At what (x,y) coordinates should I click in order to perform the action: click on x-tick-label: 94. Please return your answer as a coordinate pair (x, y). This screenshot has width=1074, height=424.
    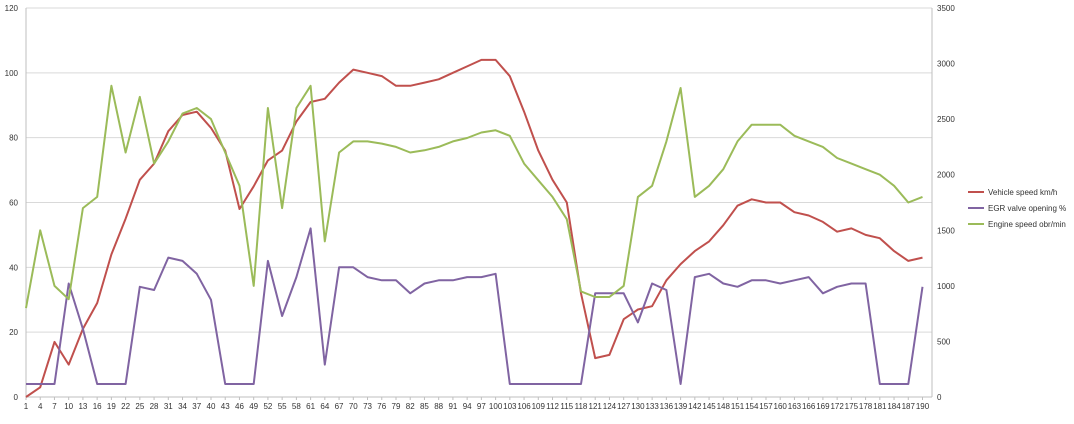
    Looking at the image, I should click on (467, 406).